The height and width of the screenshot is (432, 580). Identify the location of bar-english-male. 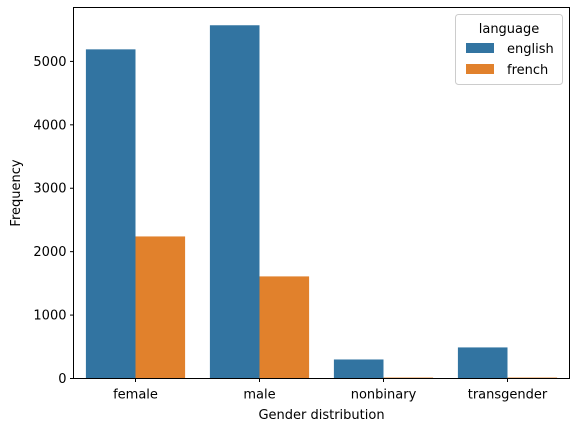
(234, 202).